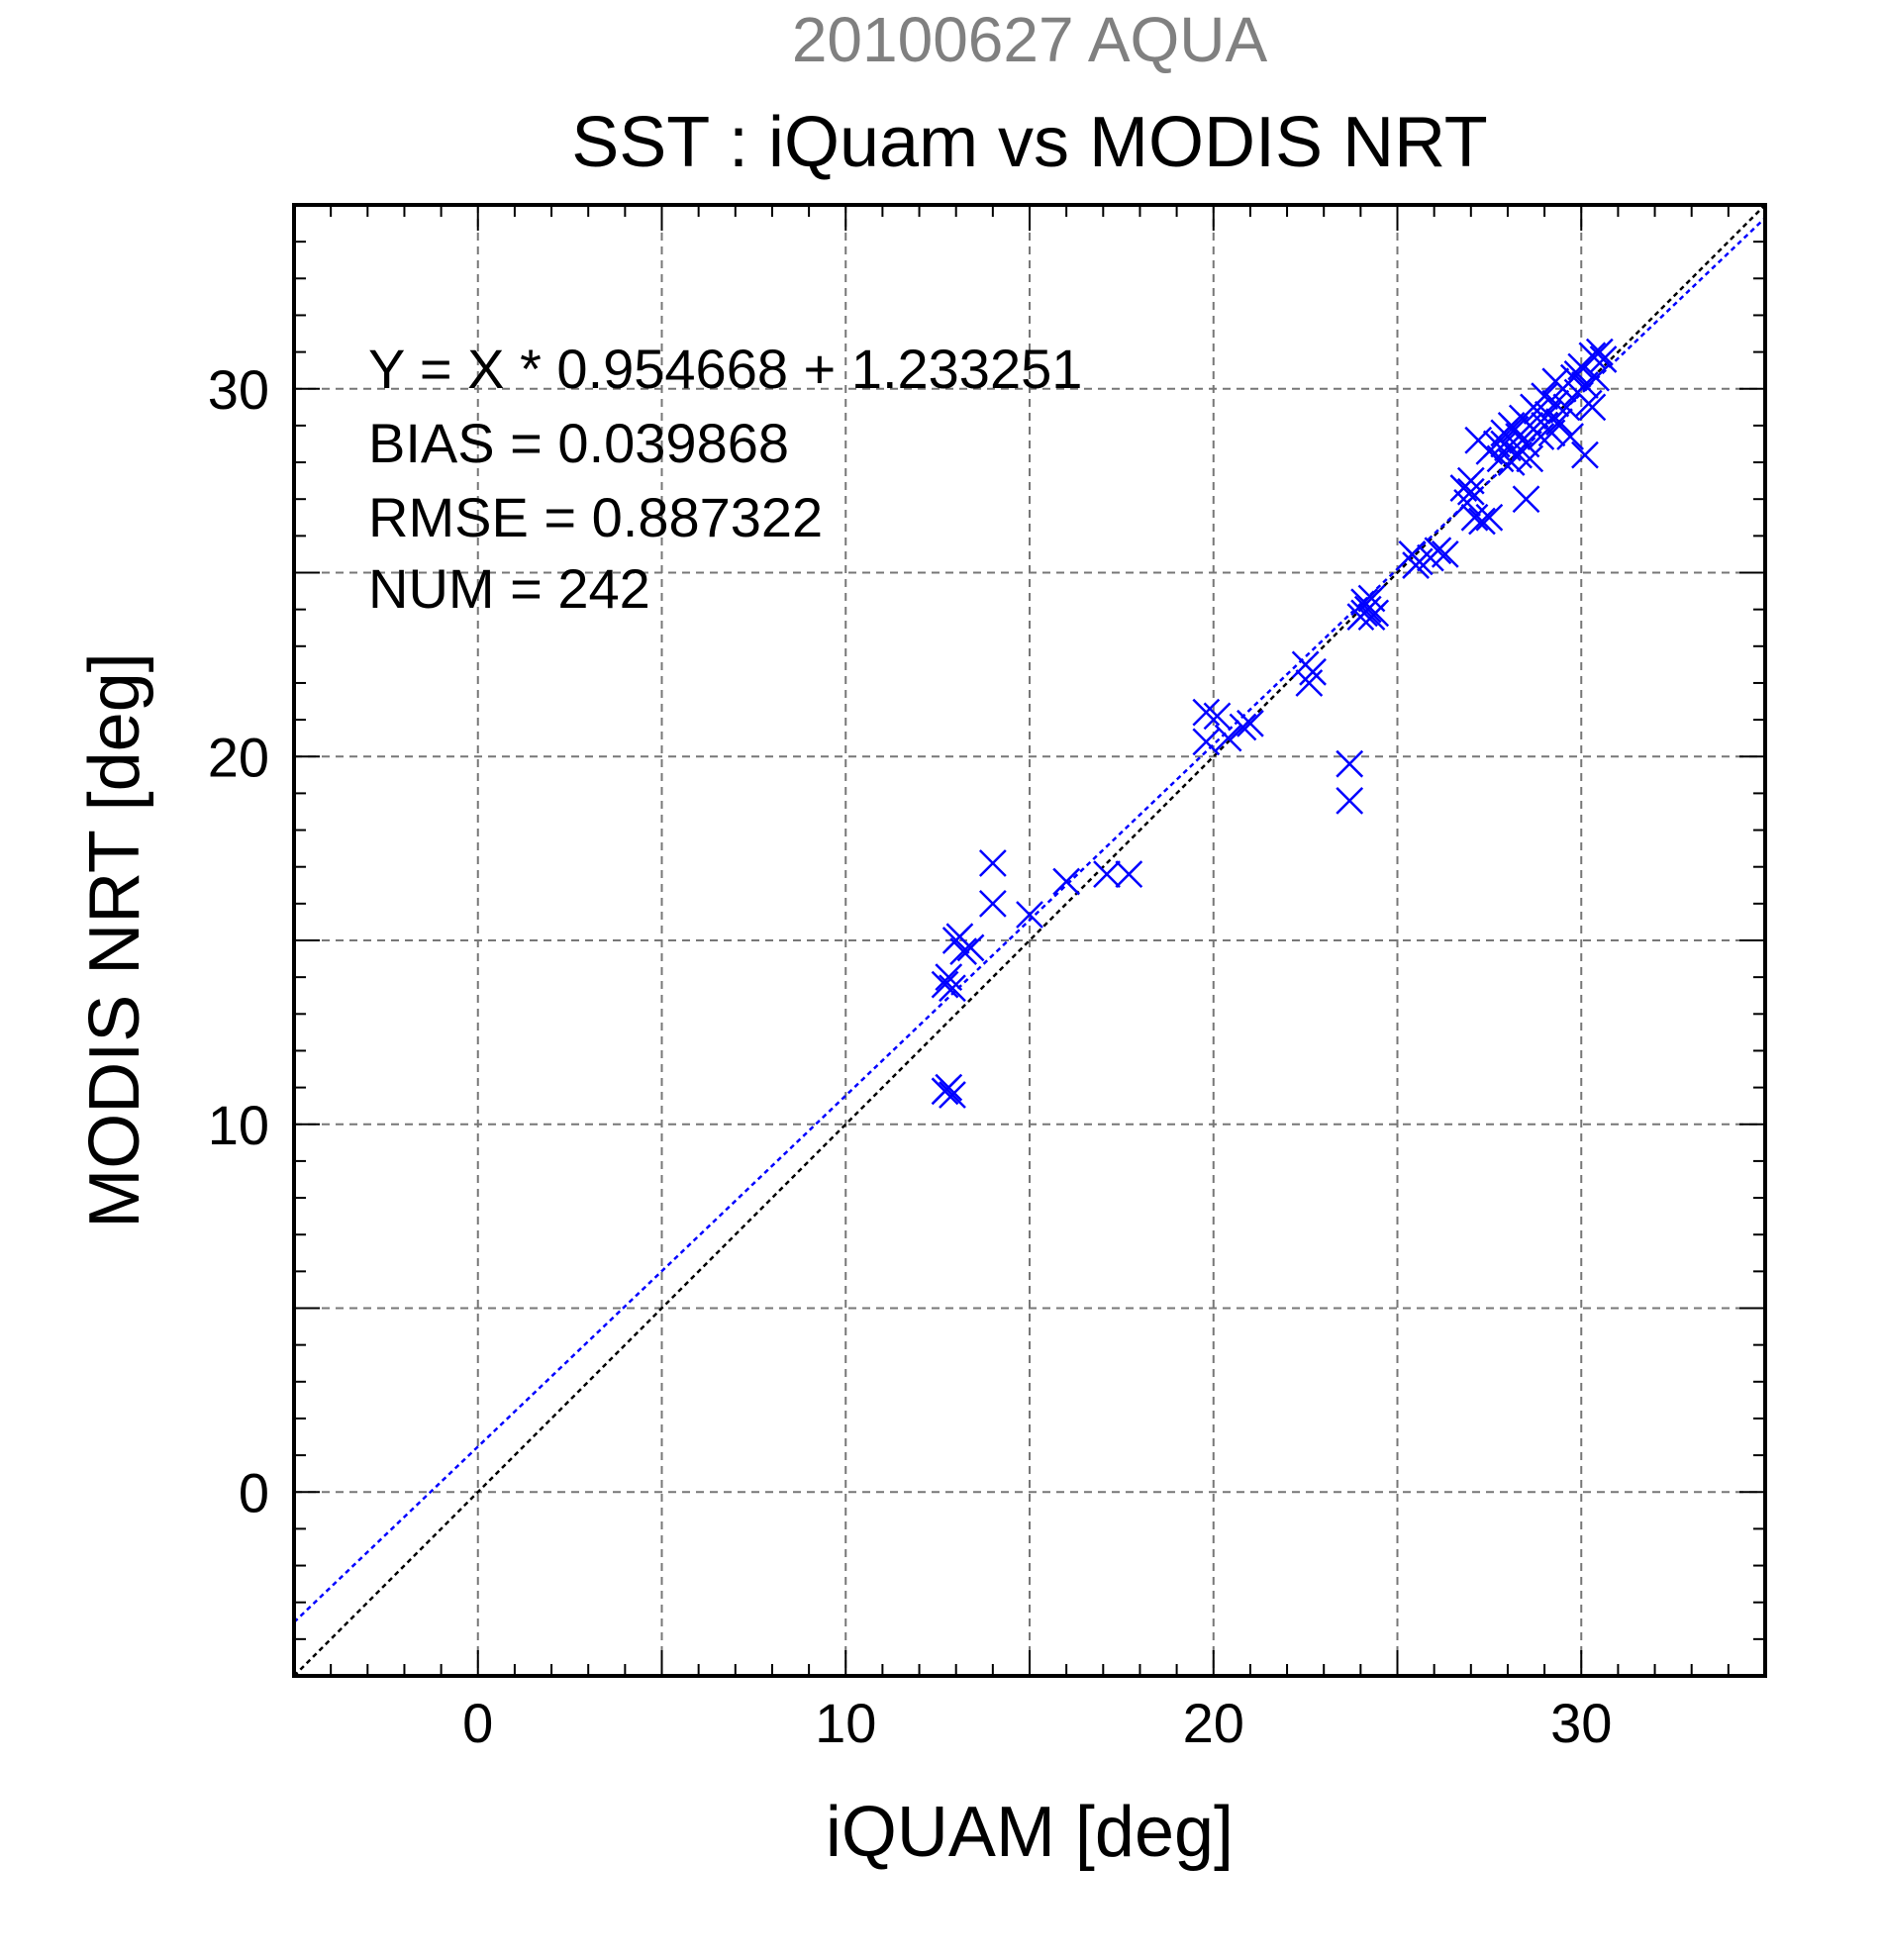 This screenshot has width=1881, height=1960. Describe the element at coordinates (725, 369) in the screenshot. I see `regression-equation: Y = X * 0.954668 + 1.233251` at that location.